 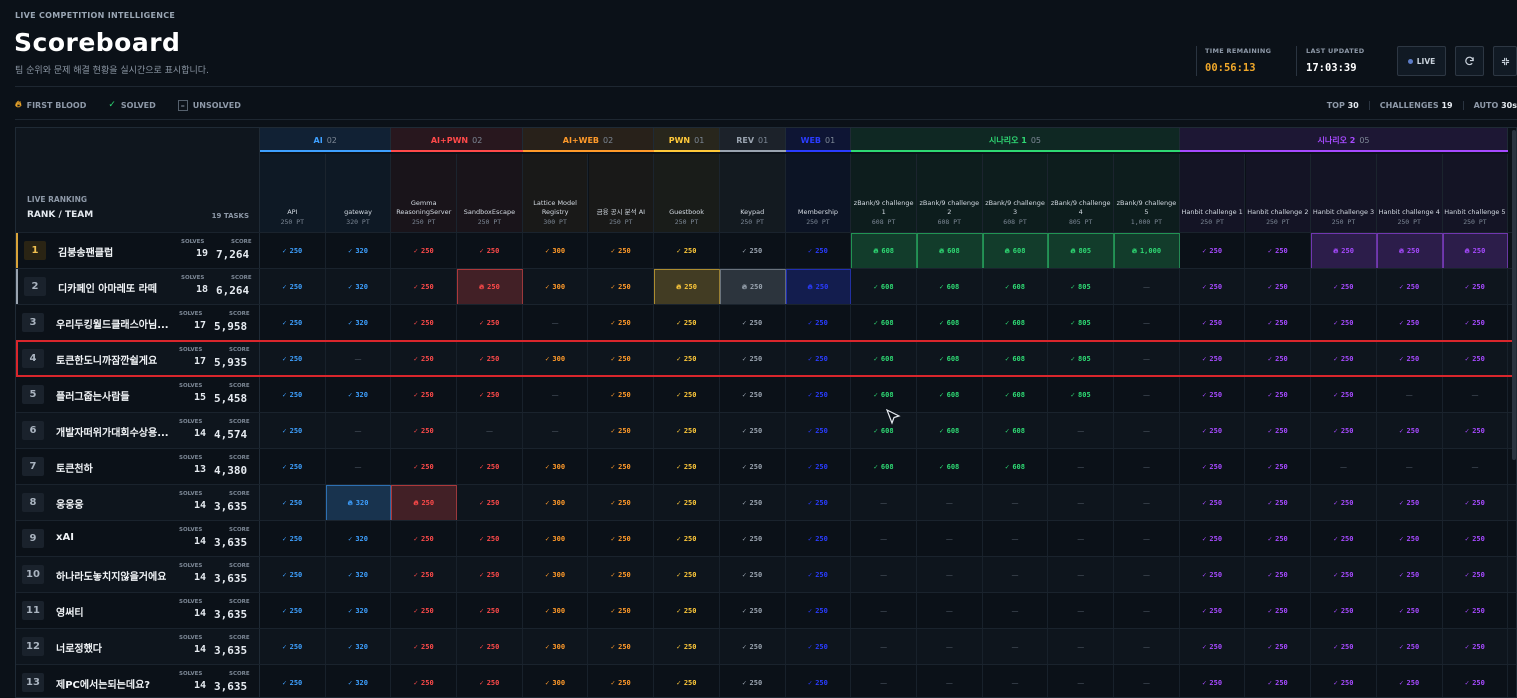 What do you see at coordinates (1081, 193) in the screenshot?
I see `task-header: zBank/9 challenge 4 805 PT` at bounding box center [1081, 193].